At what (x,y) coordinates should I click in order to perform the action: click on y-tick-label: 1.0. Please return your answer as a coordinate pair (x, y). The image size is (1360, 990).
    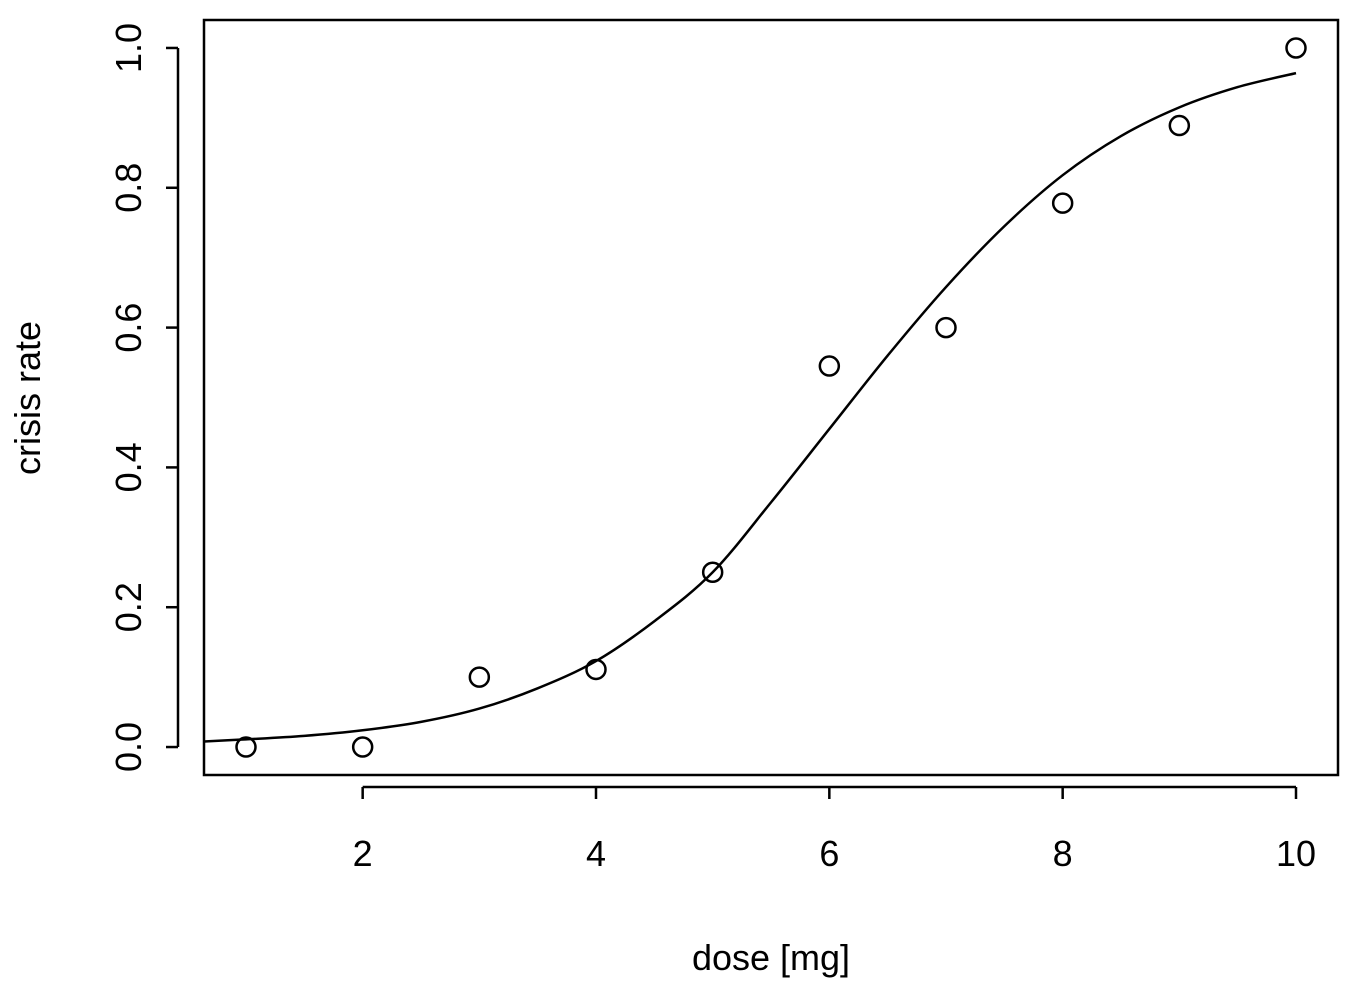
    Looking at the image, I should click on (128, 48).